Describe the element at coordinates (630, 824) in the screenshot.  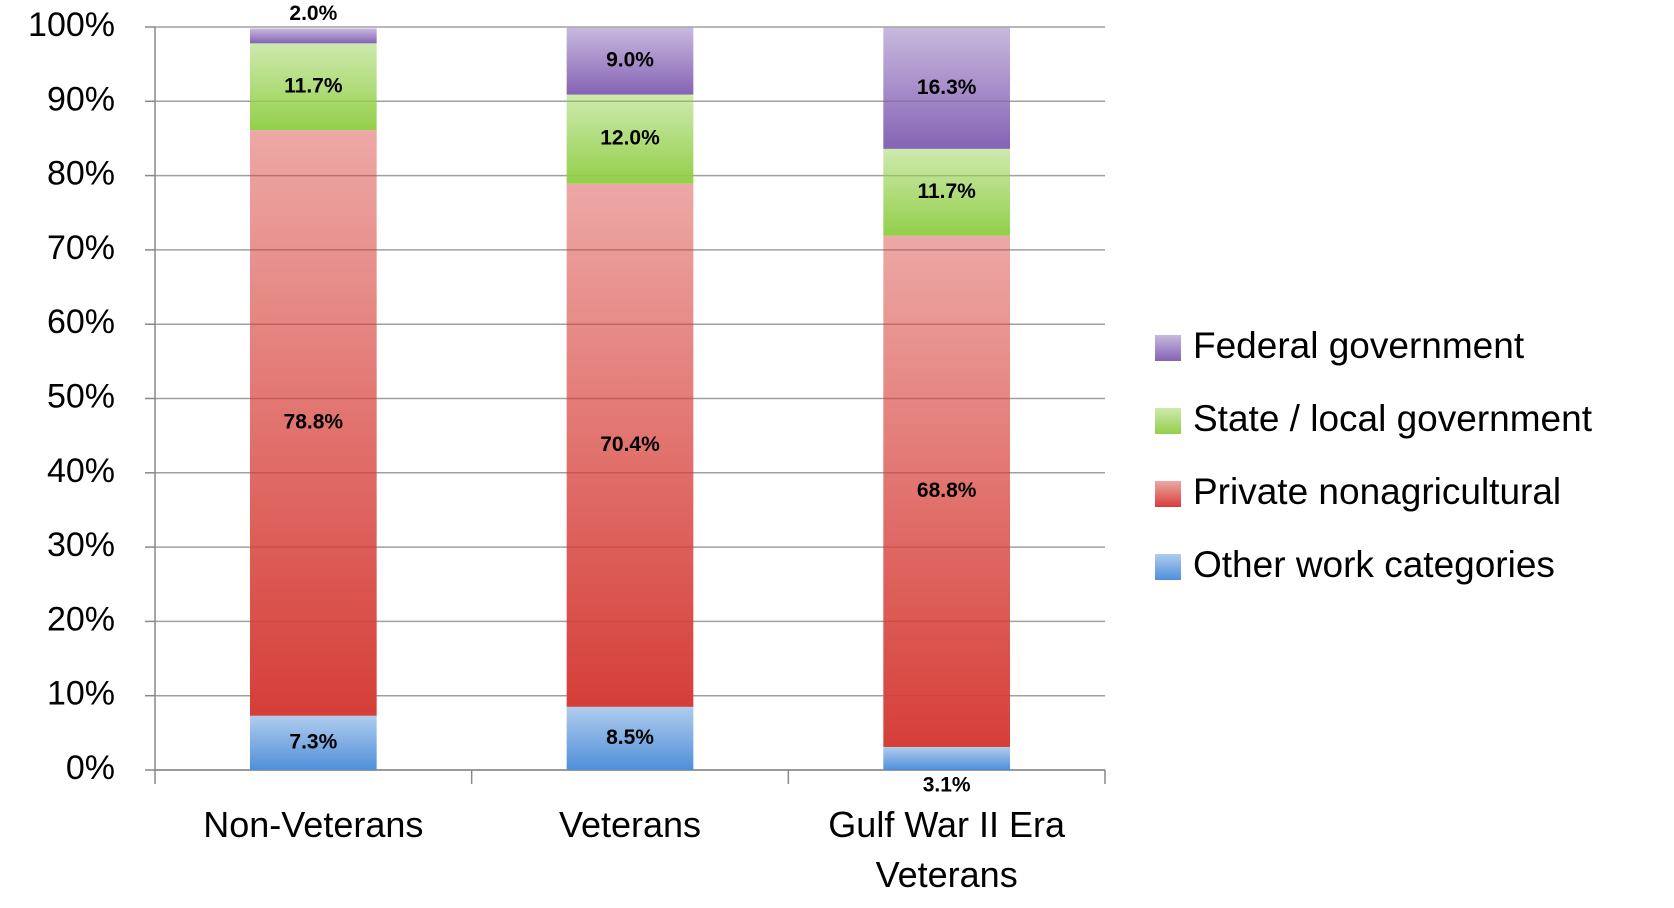
I see `x-tick-label: Veterans` at that location.